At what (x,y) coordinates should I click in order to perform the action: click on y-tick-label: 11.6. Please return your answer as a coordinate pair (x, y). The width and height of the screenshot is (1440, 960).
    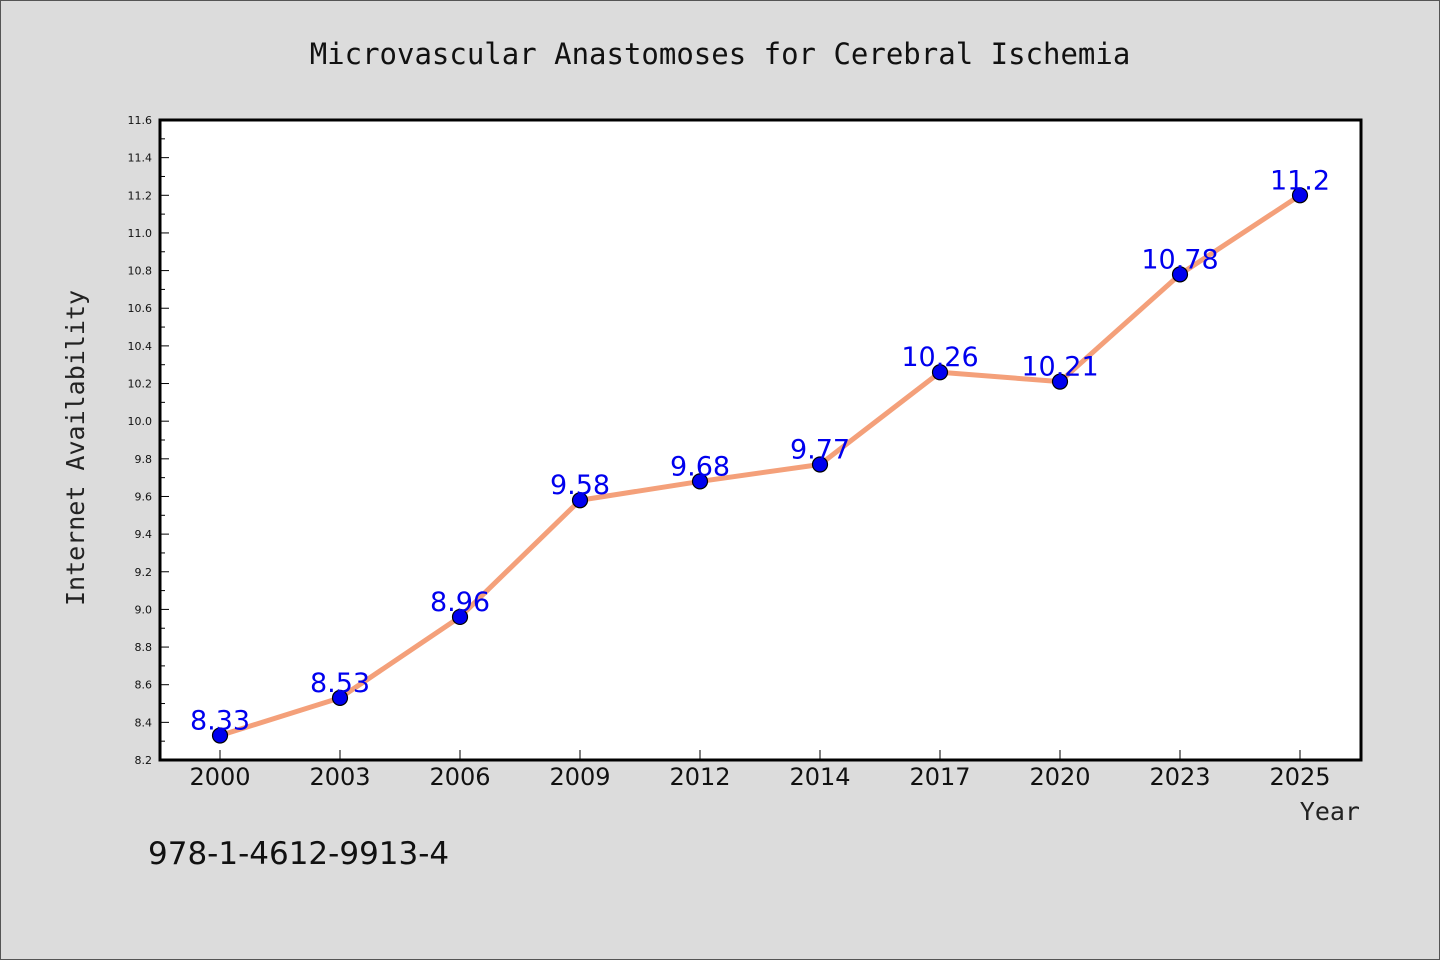
    Looking at the image, I should click on (140, 120).